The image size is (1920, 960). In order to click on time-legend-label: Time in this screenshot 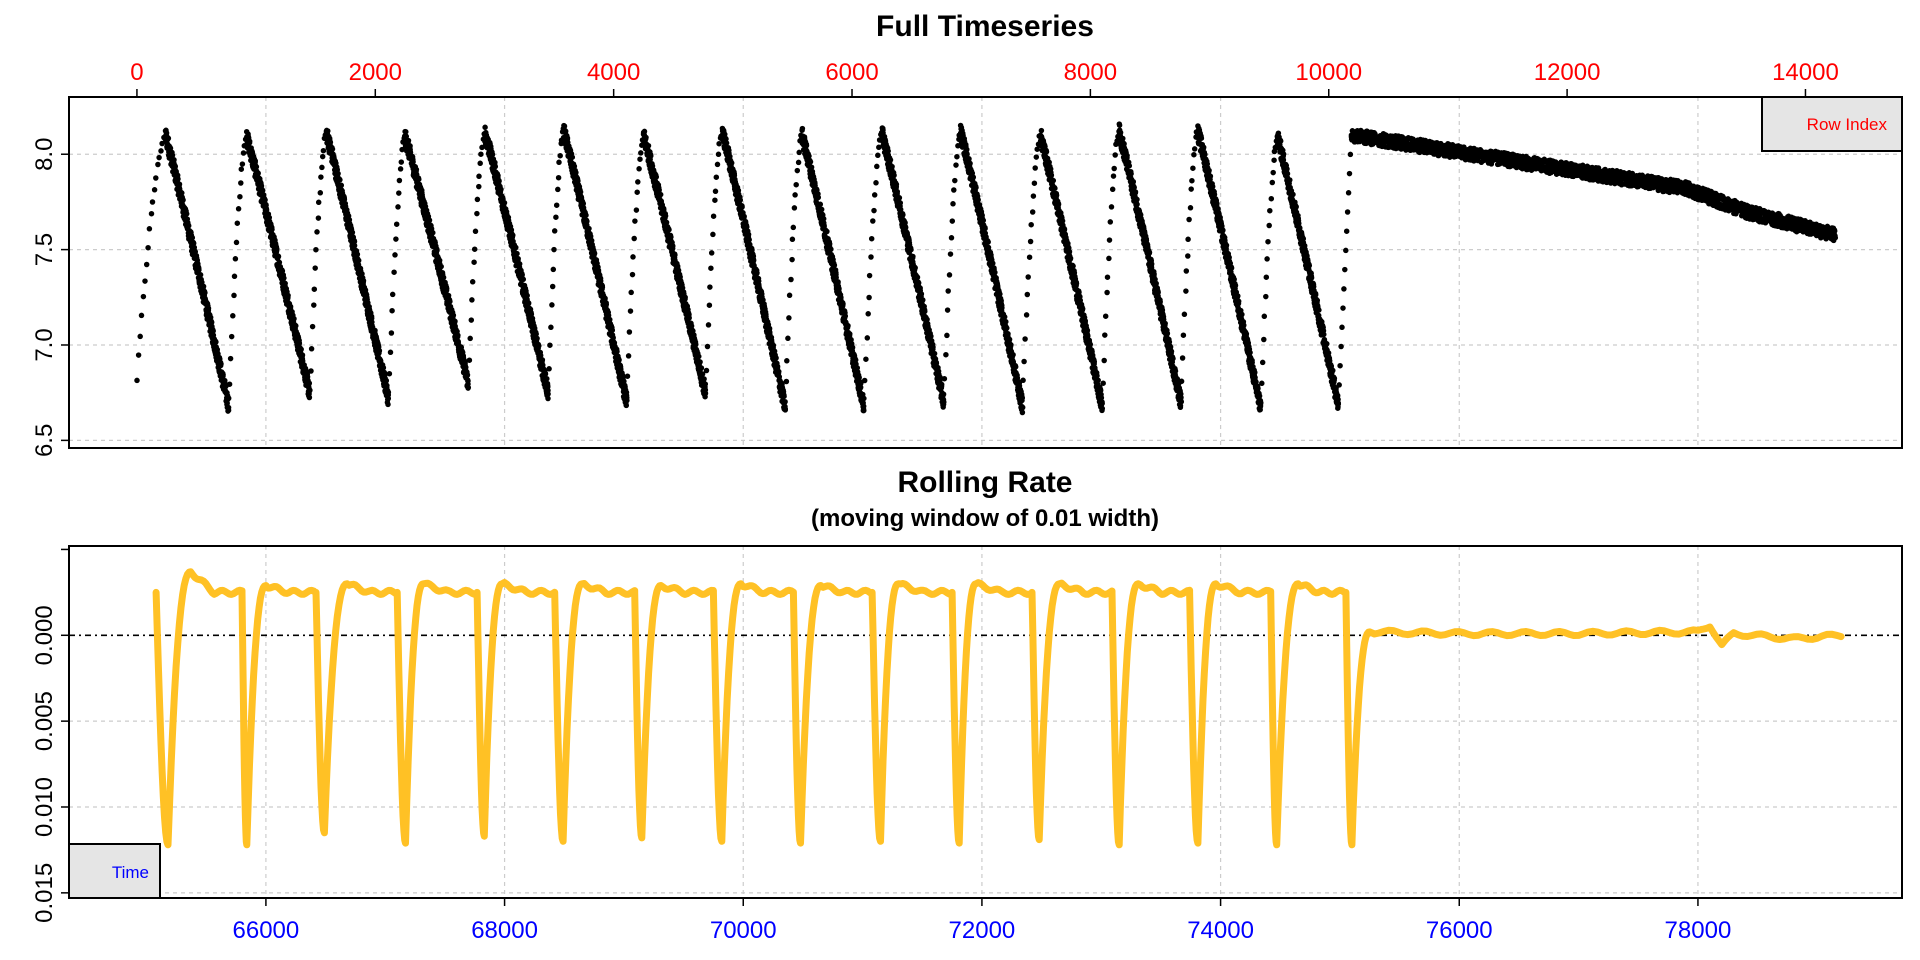, I will do `click(130, 872)`.